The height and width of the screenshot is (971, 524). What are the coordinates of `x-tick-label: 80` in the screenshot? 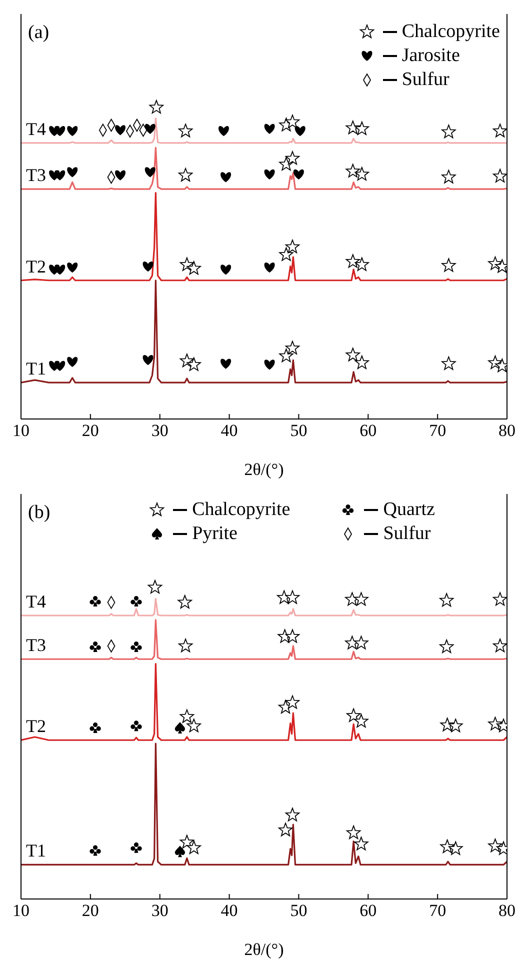 It's located at (507, 430).